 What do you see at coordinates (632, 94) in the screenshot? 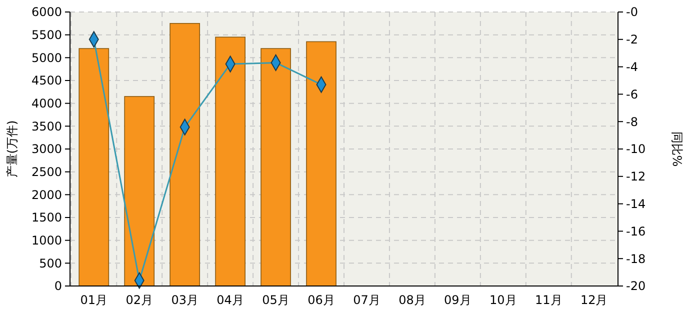
I see `y2-tick-label: -6` at bounding box center [632, 94].